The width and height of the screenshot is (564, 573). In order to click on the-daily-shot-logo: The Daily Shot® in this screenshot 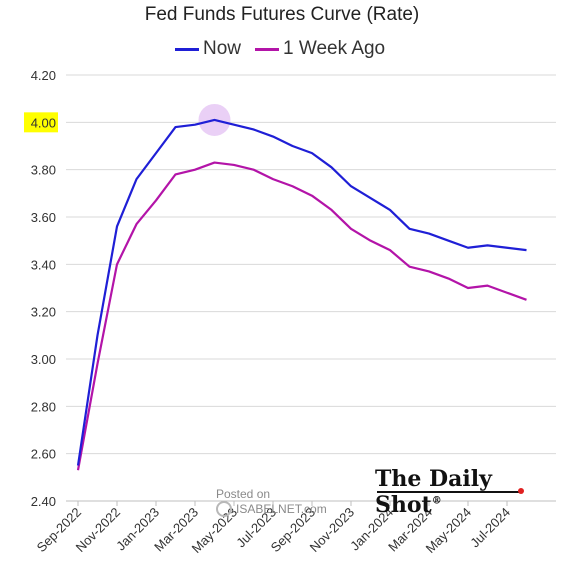, I will do `click(469, 492)`.